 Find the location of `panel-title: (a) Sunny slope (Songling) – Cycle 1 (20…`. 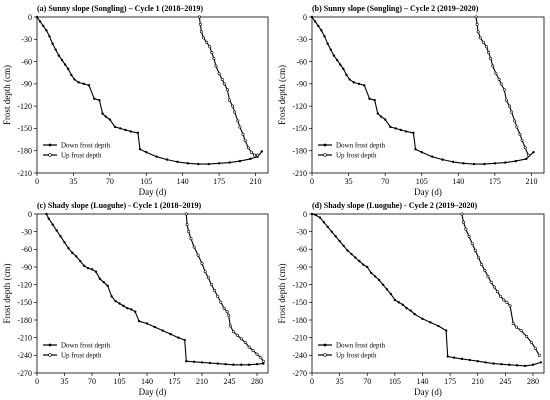

panel-title: (a) Sunny slope (Songling) – Cycle 1 (20… is located at coordinates (120, 8).